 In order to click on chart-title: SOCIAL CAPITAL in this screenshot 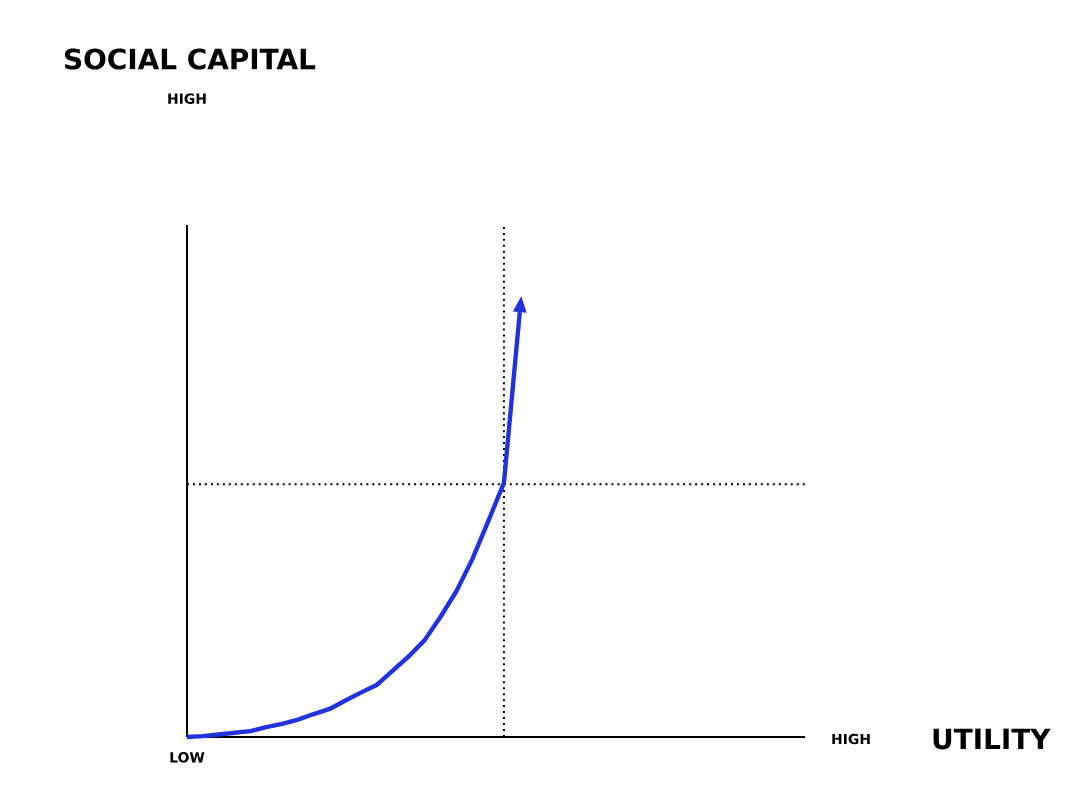, I will do `click(190, 59)`.